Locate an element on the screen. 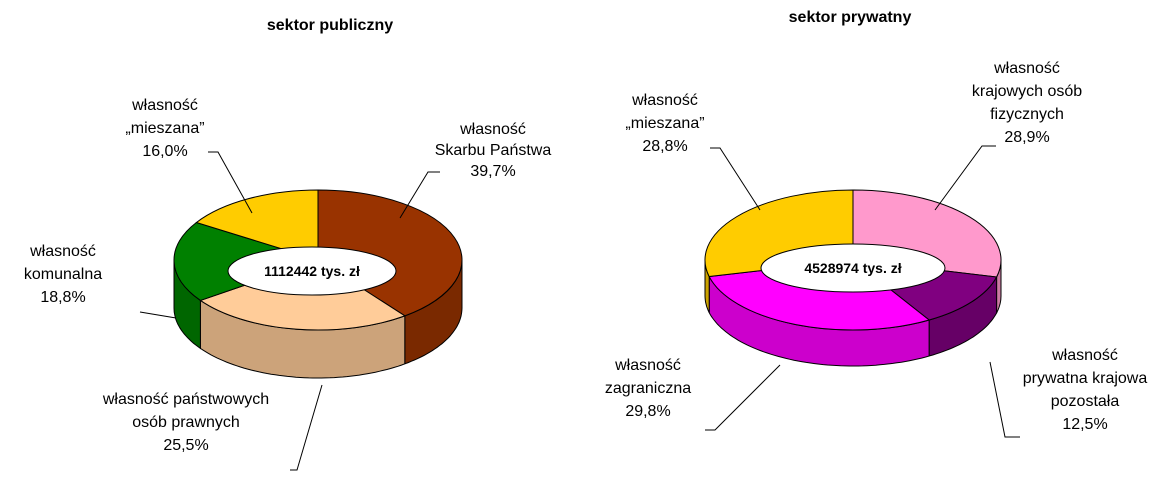 This screenshot has width=1171, height=484. value-label: 25,5% is located at coordinates (185, 445).